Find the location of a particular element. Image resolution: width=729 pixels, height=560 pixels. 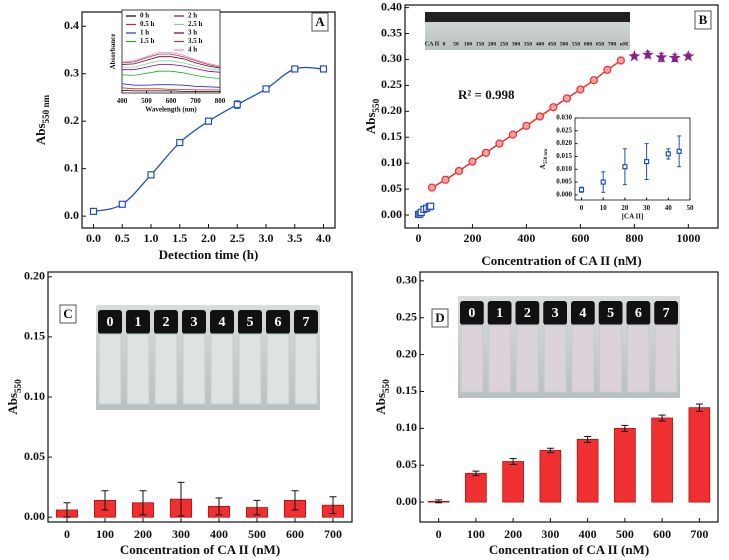

x-tick-label: 1.0 is located at coordinates (151, 238).